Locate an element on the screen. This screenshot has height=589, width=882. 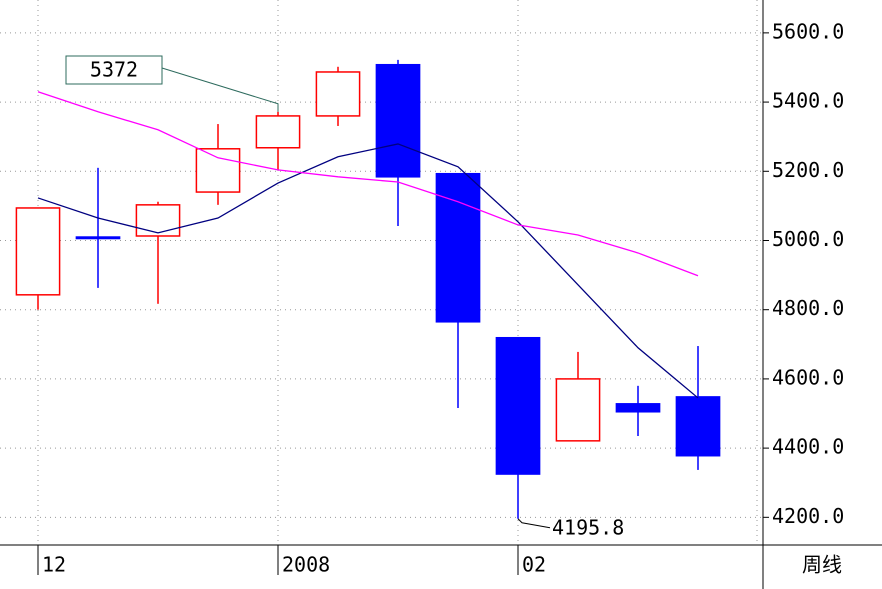
annotation-low: 4195.8 is located at coordinates (588, 527).